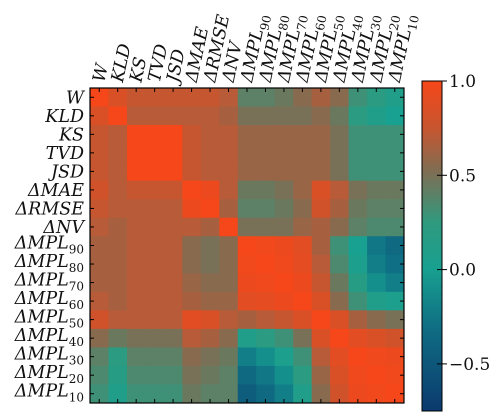 This screenshot has width=499, height=420. I want to click on colorbar-gradient, so click(432, 246).